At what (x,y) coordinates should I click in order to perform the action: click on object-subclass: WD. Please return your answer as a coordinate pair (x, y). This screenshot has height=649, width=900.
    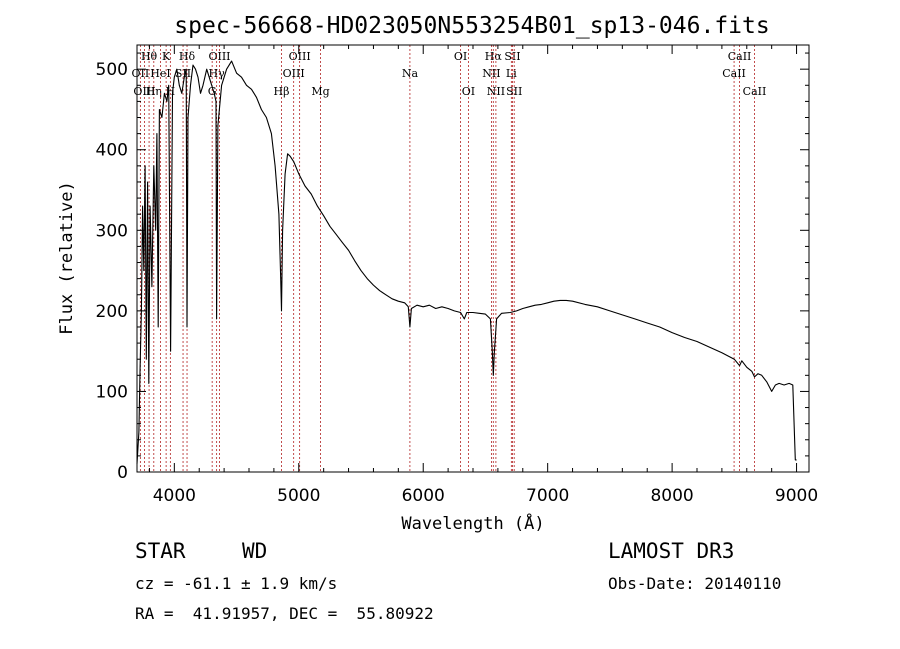
    Looking at the image, I should click on (255, 551).